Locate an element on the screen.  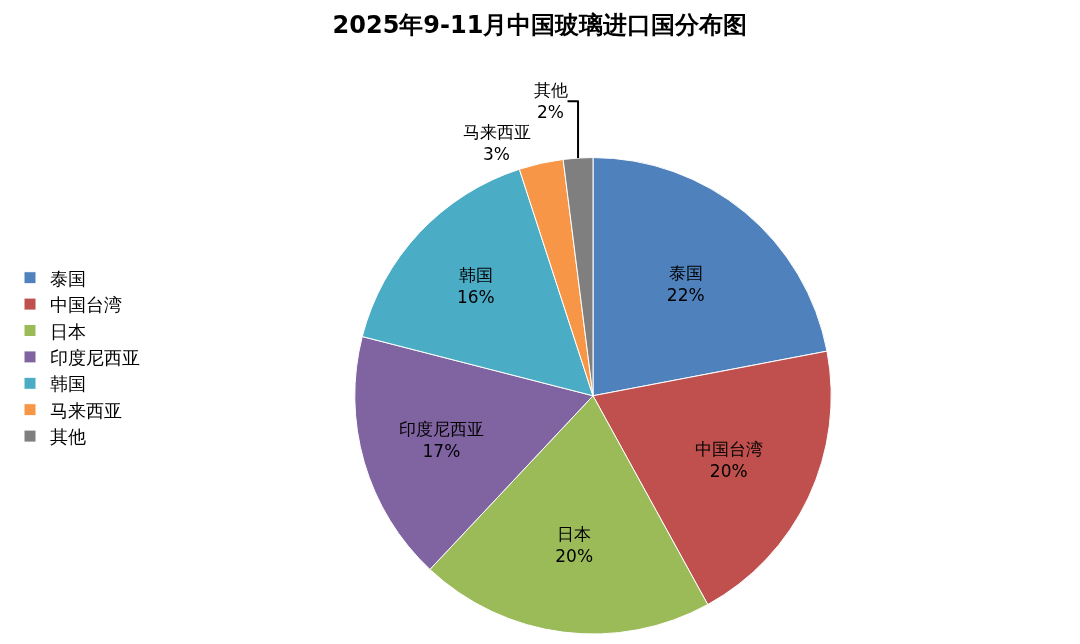
slice-label: 韩国 is located at coordinates (475, 274).